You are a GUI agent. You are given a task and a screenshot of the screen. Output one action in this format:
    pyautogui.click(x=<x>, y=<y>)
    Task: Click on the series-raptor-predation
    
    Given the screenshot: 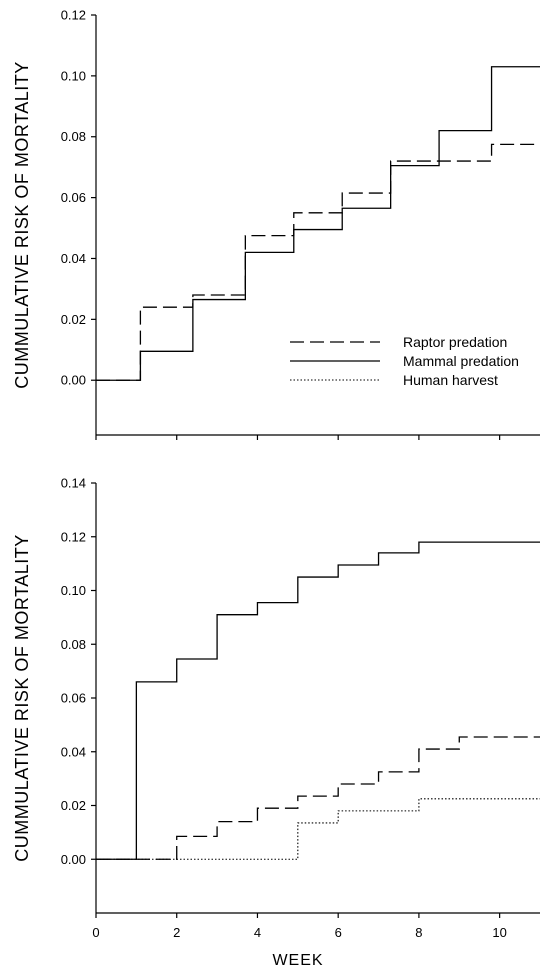 What is the action you would take?
    pyautogui.click(x=318, y=798)
    